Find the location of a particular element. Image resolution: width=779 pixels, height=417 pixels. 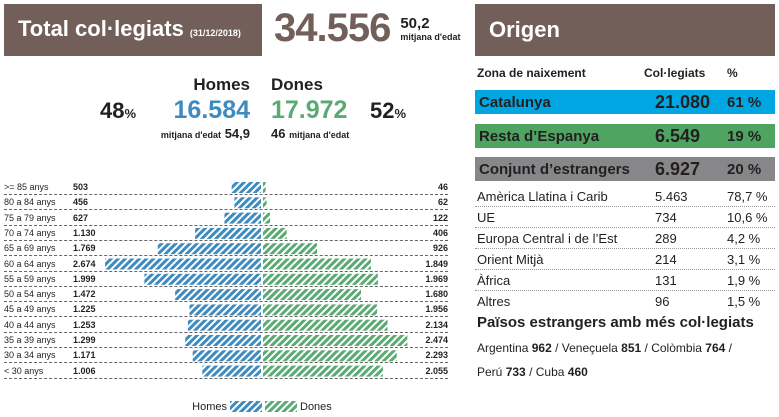

pyramid-row: 55 a 59 anys 1.999 1.969 is located at coordinates (226, 279).